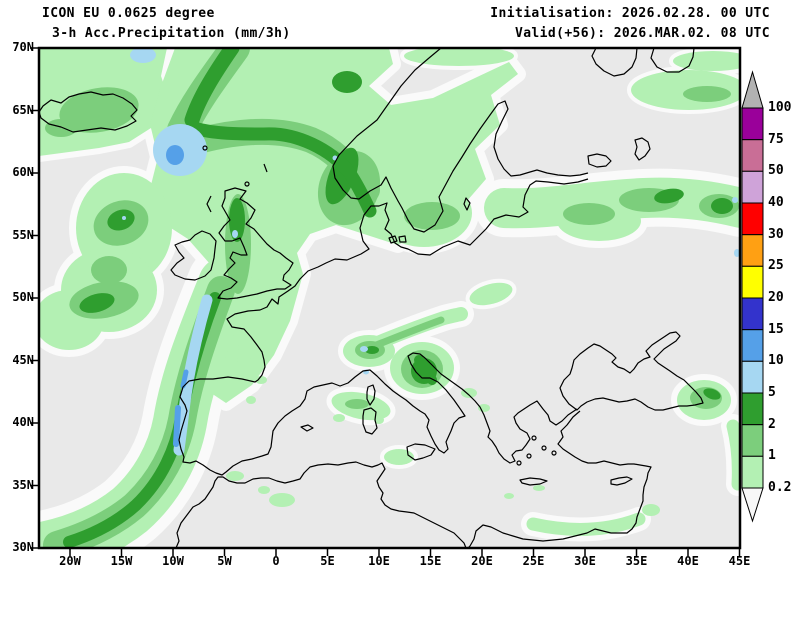 This screenshot has width=800, height=618. What do you see at coordinates (430, 561) in the screenshot?
I see `lon-label-15e: 15E` at bounding box center [430, 561].